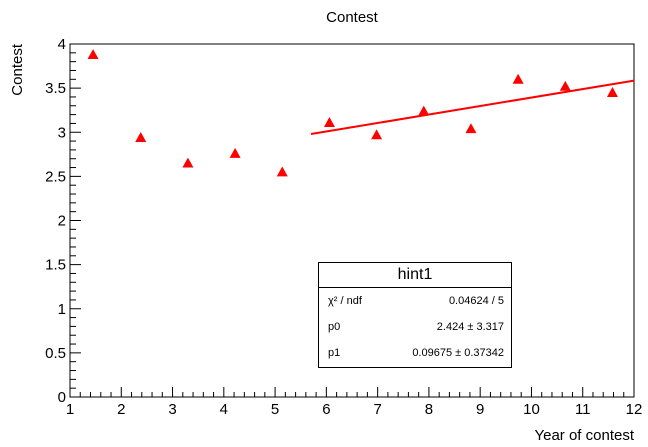 The width and height of the screenshot is (648, 447). What do you see at coordinates (429, 409) in the screenshot?
I see `x-tick-label: 8` at bounding box center [429, 409].